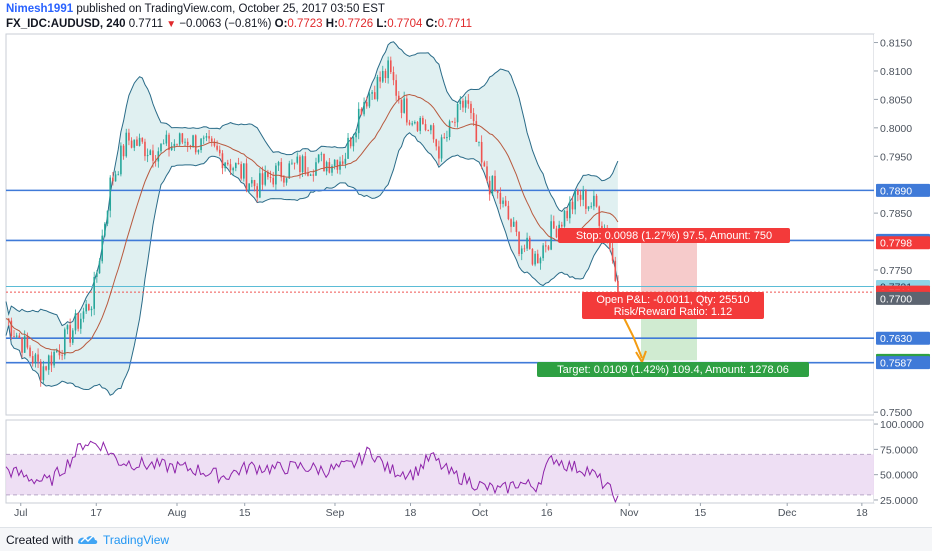  I want to click on x-tick-label: 17, so click(96, 513).